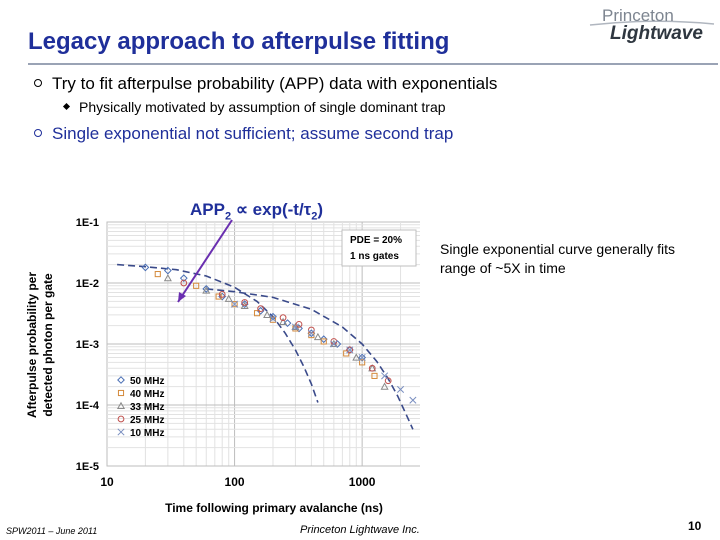 This screenshot has height=540, width=720. I want to click on legend-label: 40 MHz, so click(147, 394).